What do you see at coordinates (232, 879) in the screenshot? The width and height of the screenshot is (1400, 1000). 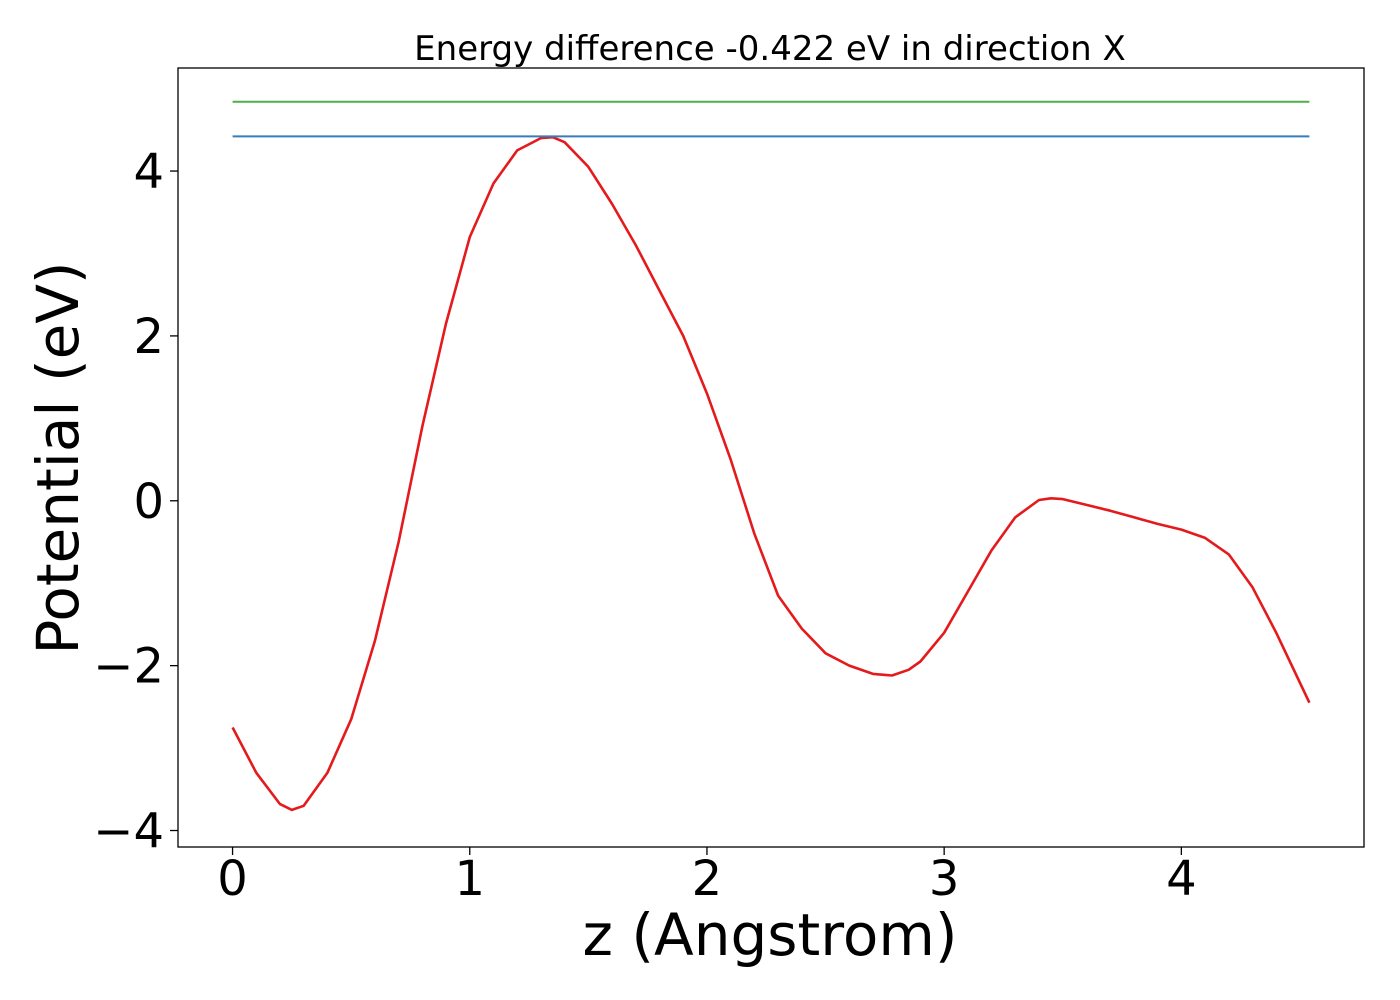 I see `x-tick-label: 0` at bounding box center [232, 879].